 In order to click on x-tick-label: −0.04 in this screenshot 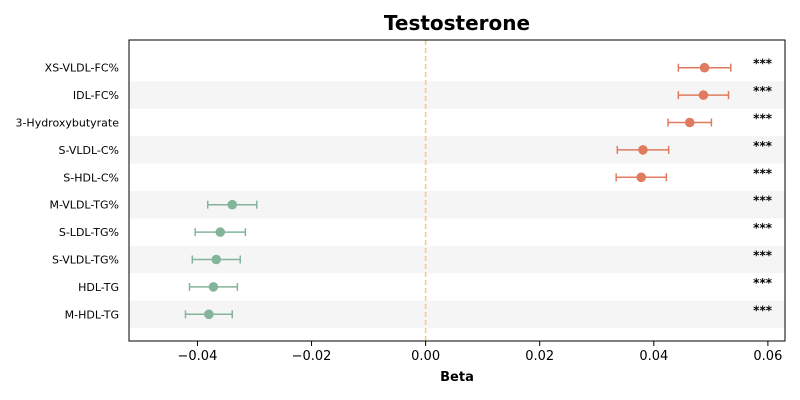, I will do `click(198, 356)`.